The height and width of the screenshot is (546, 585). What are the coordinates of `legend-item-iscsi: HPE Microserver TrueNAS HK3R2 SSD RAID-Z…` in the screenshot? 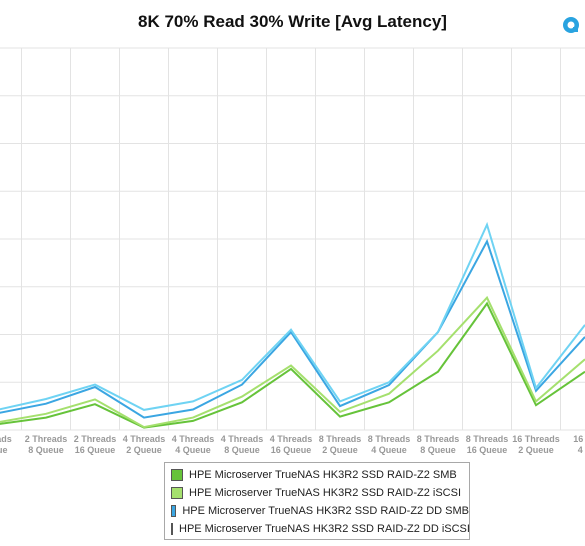 It's located at (320, 493).